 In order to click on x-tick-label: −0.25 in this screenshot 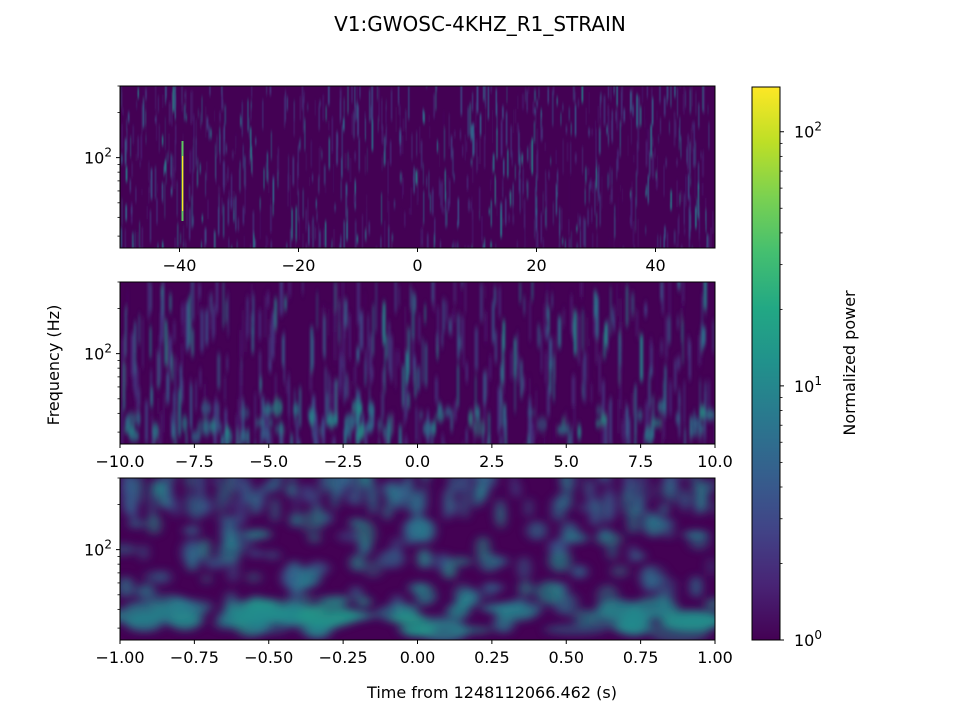, I will do `click(343, 657)`.